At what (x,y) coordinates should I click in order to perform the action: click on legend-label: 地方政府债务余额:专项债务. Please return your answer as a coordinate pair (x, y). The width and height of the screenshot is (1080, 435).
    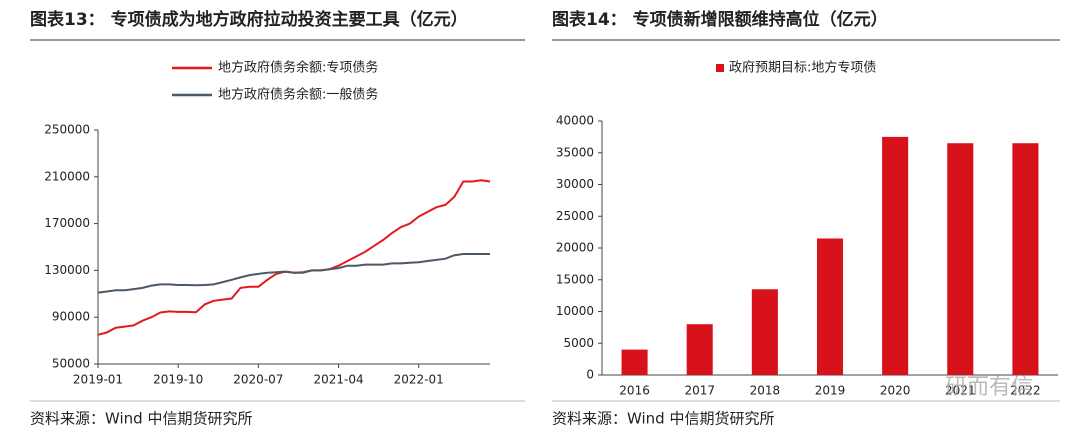
    Looking at the image, I should click on (298, 68).